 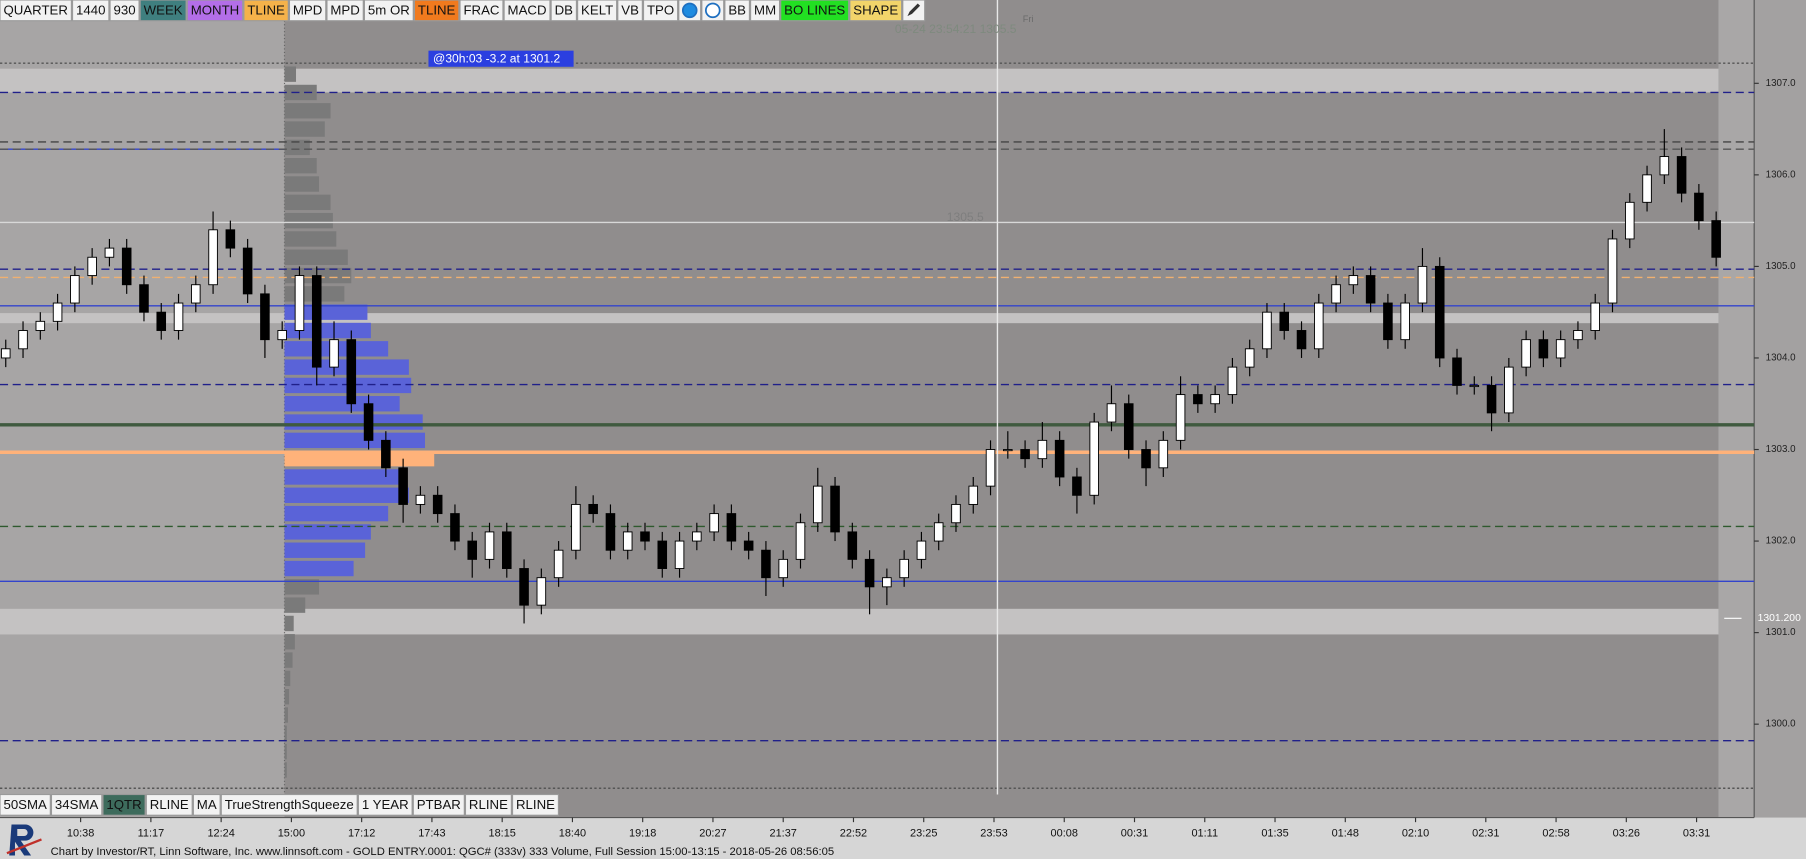 I want to click on button-label: SHAPE, so click(x=875, y=9).